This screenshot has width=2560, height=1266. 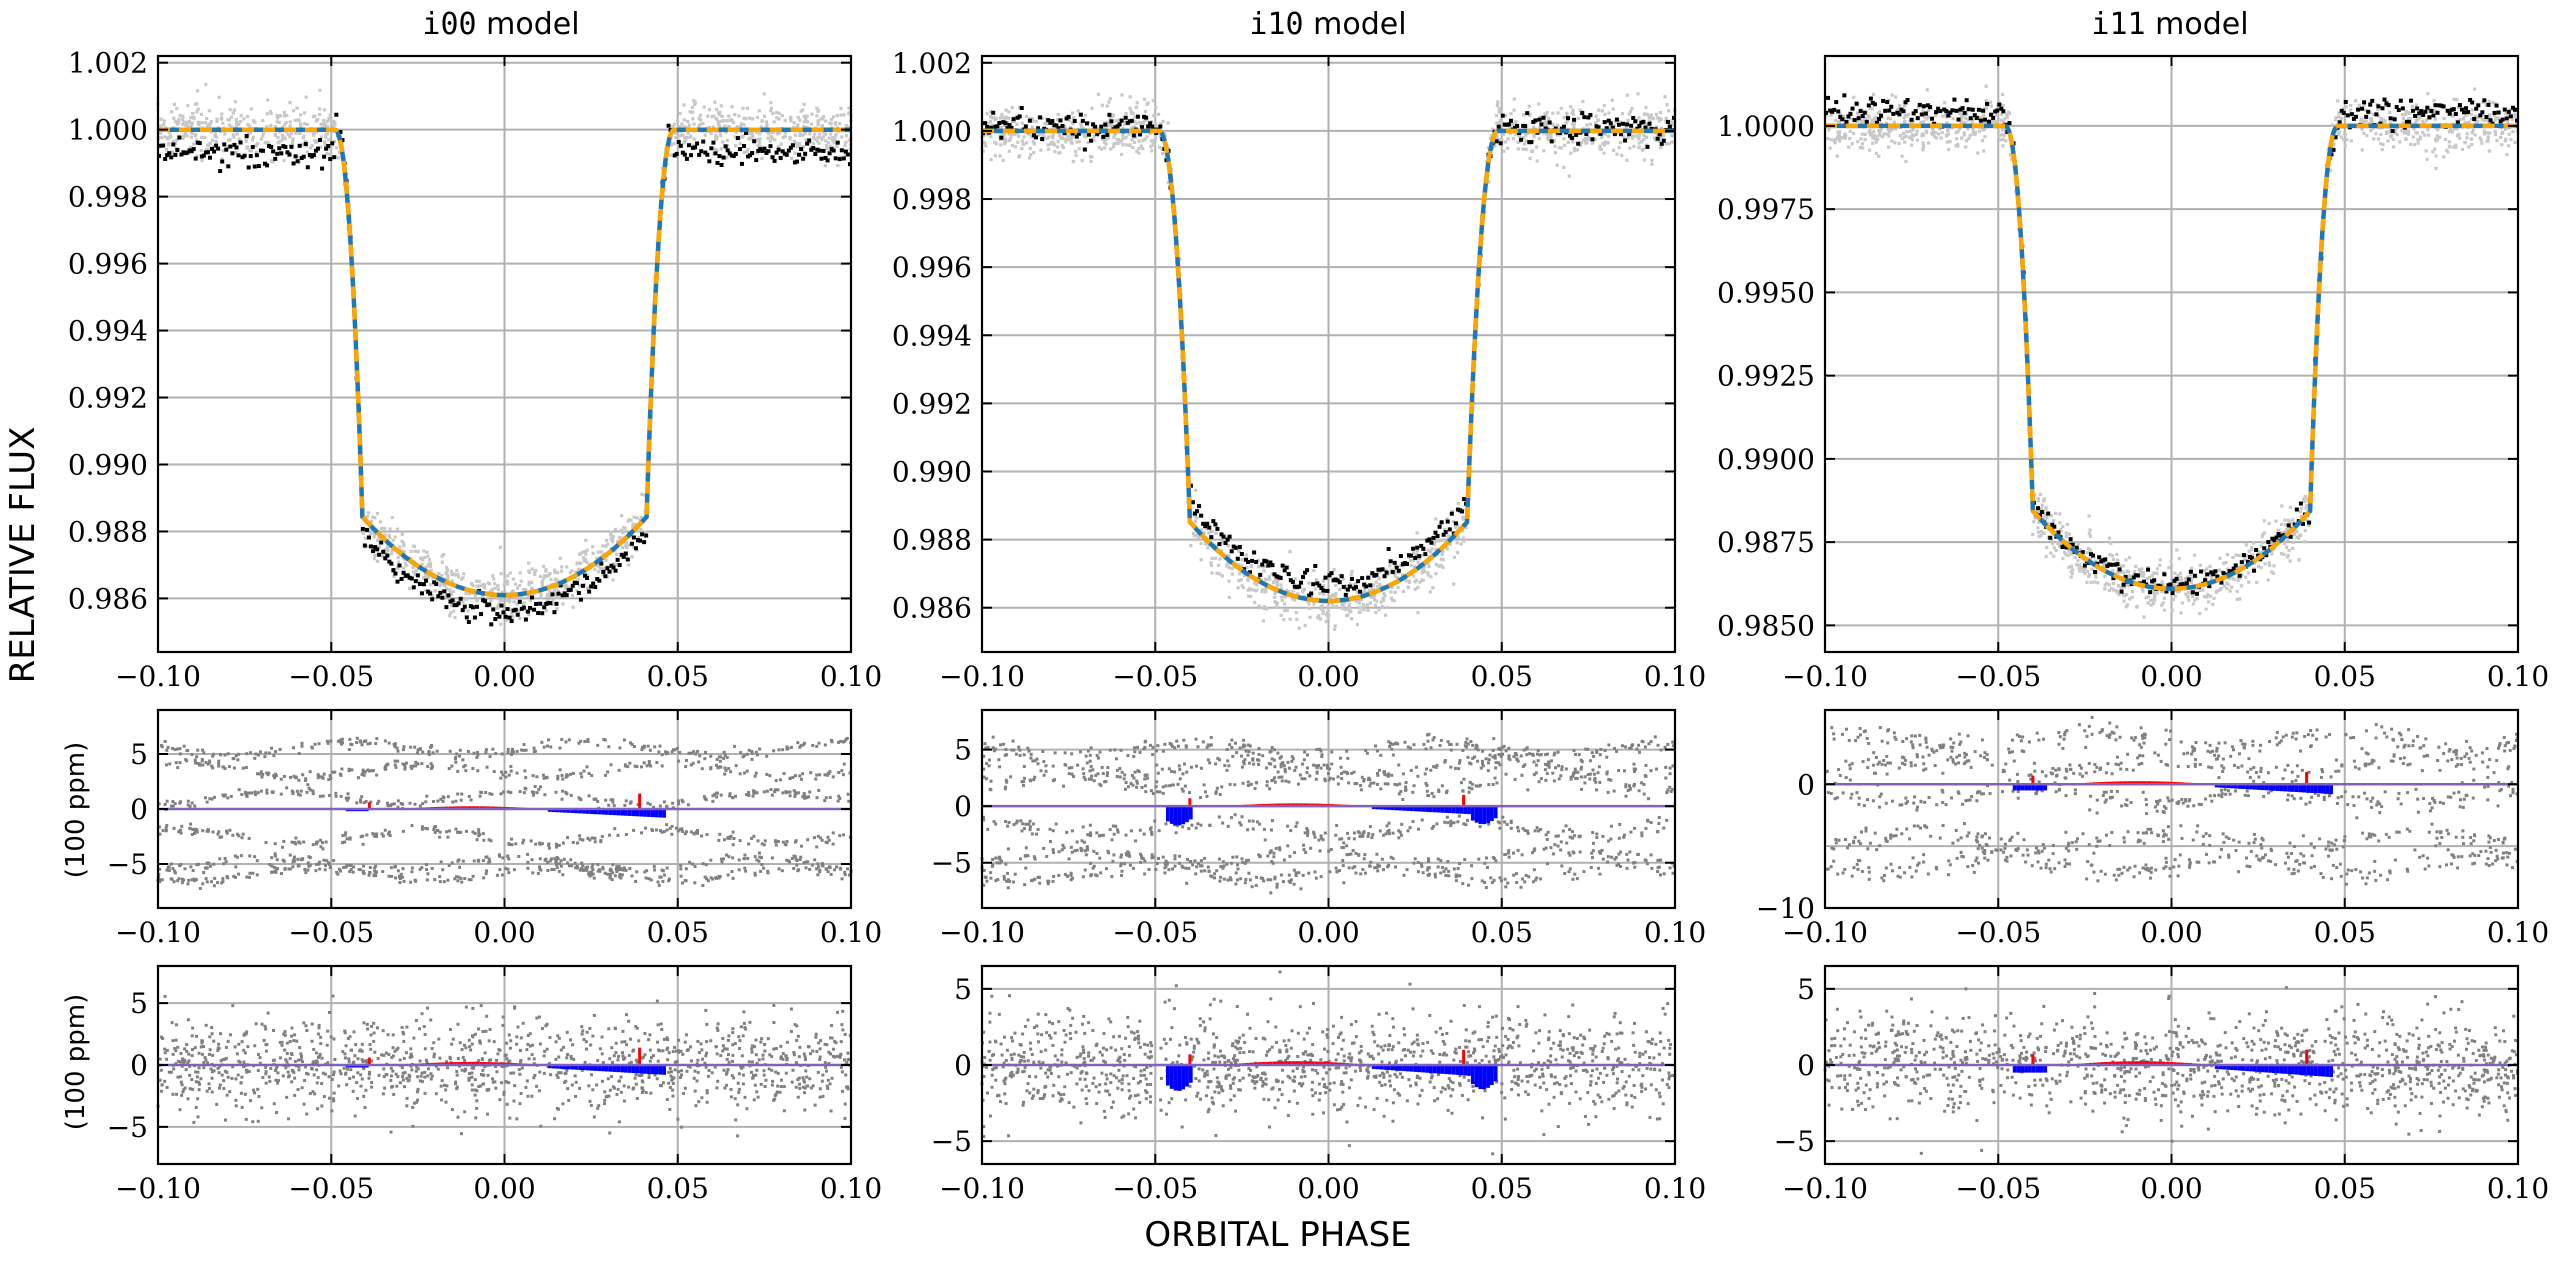 I want to click on panel-i00-r2-xtick-label-0: −0.10, so click(x=158, y=1188).